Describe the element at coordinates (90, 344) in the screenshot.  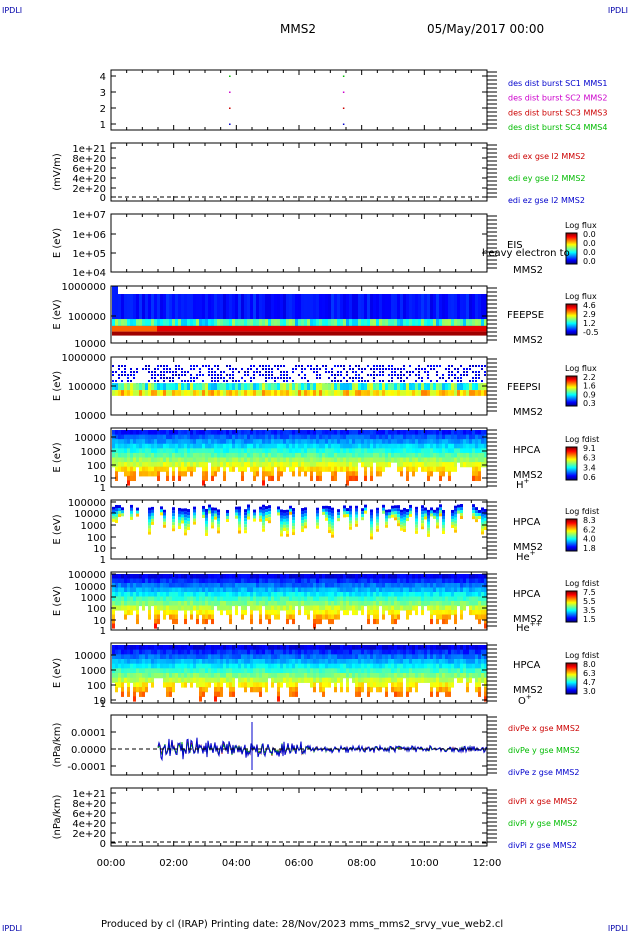
I see `y-tick-label: 10000` at that location.